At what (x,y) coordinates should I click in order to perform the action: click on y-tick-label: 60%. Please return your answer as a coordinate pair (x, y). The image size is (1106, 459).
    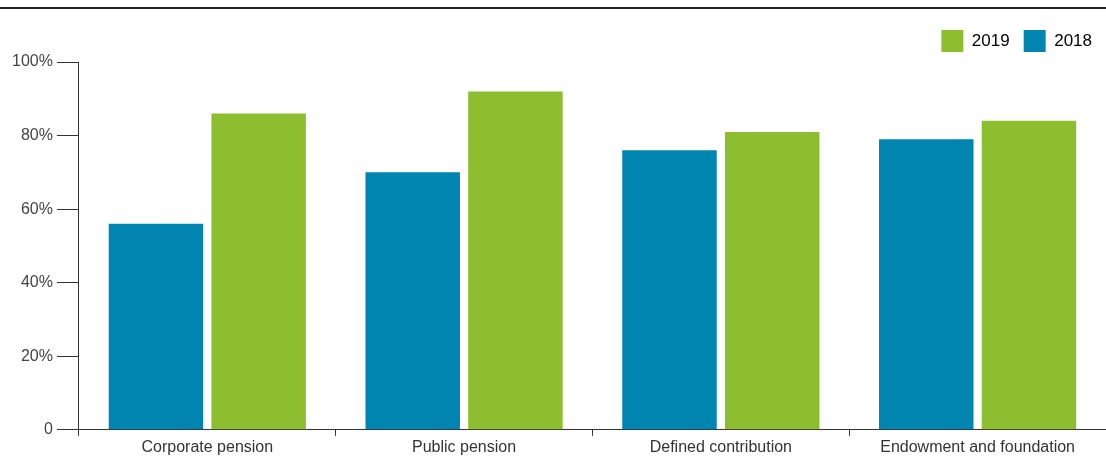
    Looking at the image, I should click on (36, 208).